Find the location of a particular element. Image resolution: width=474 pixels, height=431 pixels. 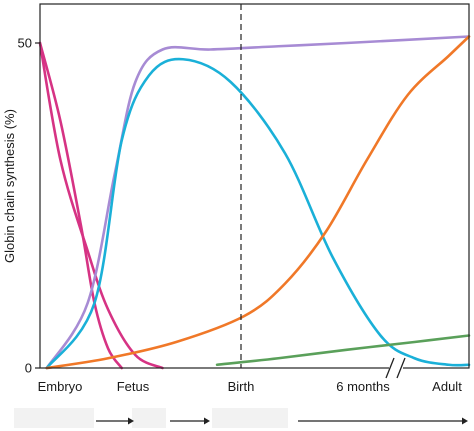

y-axis-label: Globin chain synthesis (%) is located at coordinates (9, 186).